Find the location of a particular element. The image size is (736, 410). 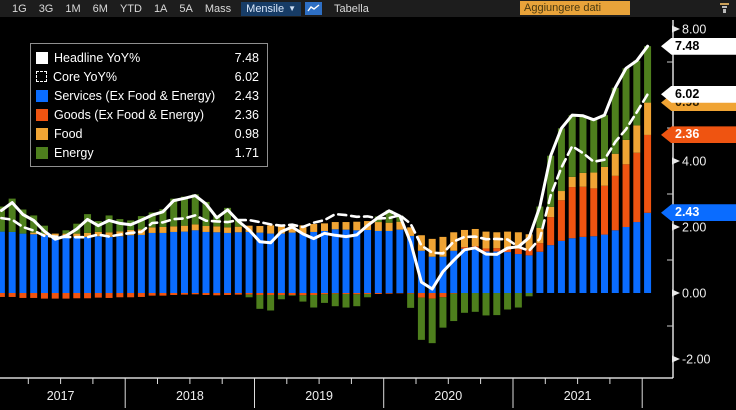

tab-tabella: Tabella is located at coordinates (351, 8).